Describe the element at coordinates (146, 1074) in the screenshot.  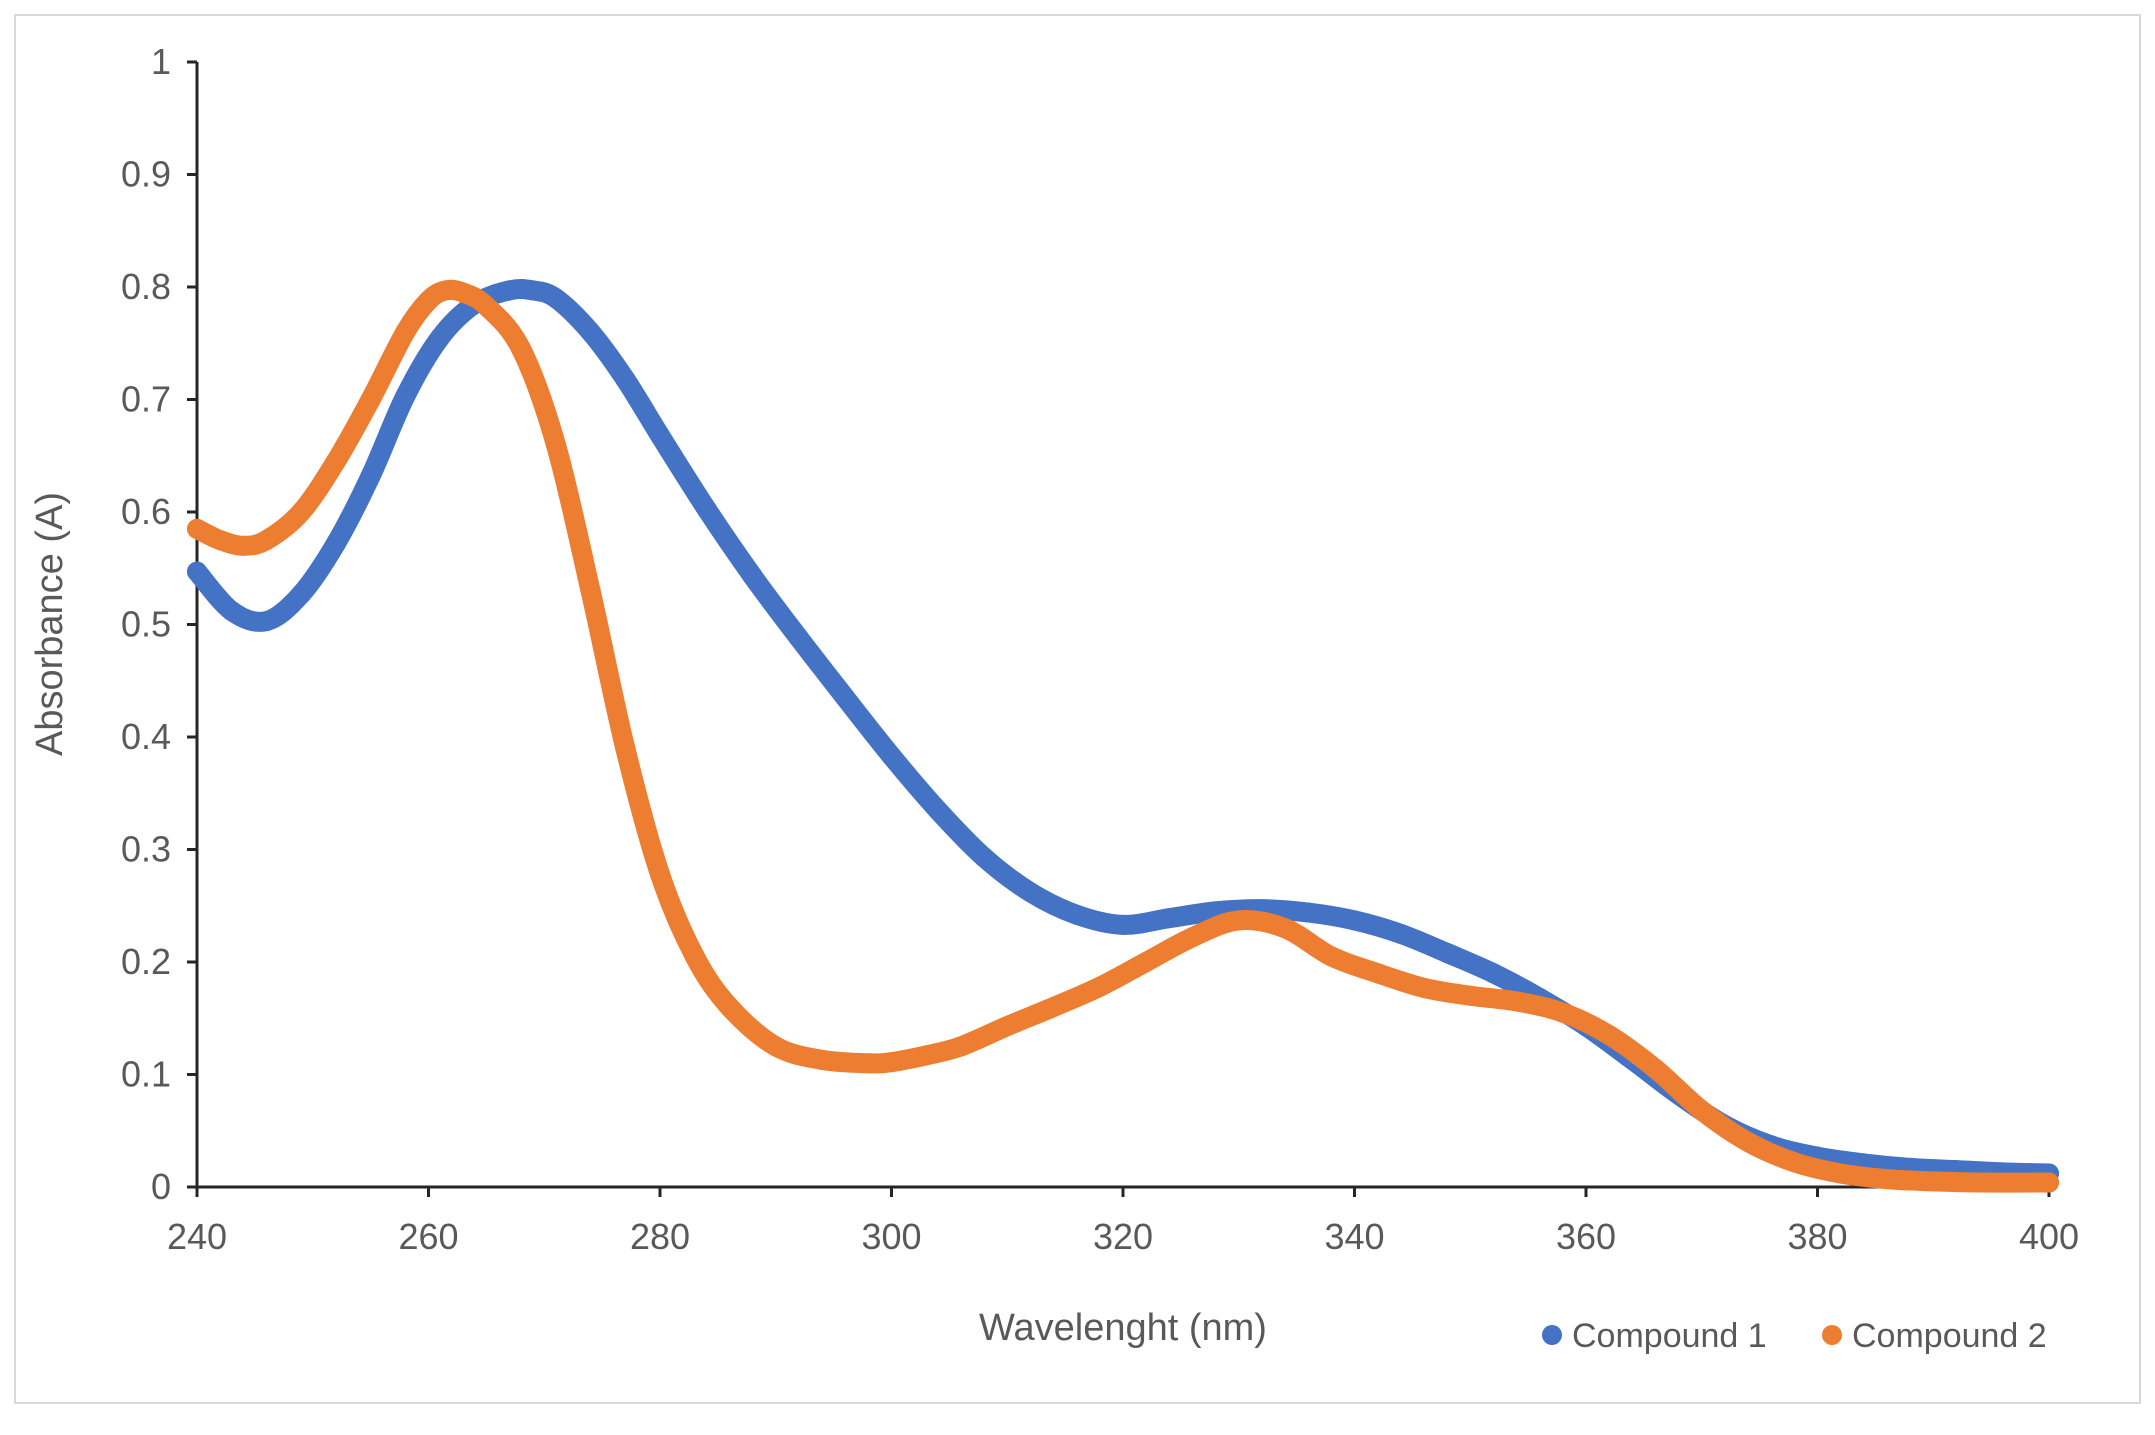
I see `y-tick-label: 0.1` at that location.